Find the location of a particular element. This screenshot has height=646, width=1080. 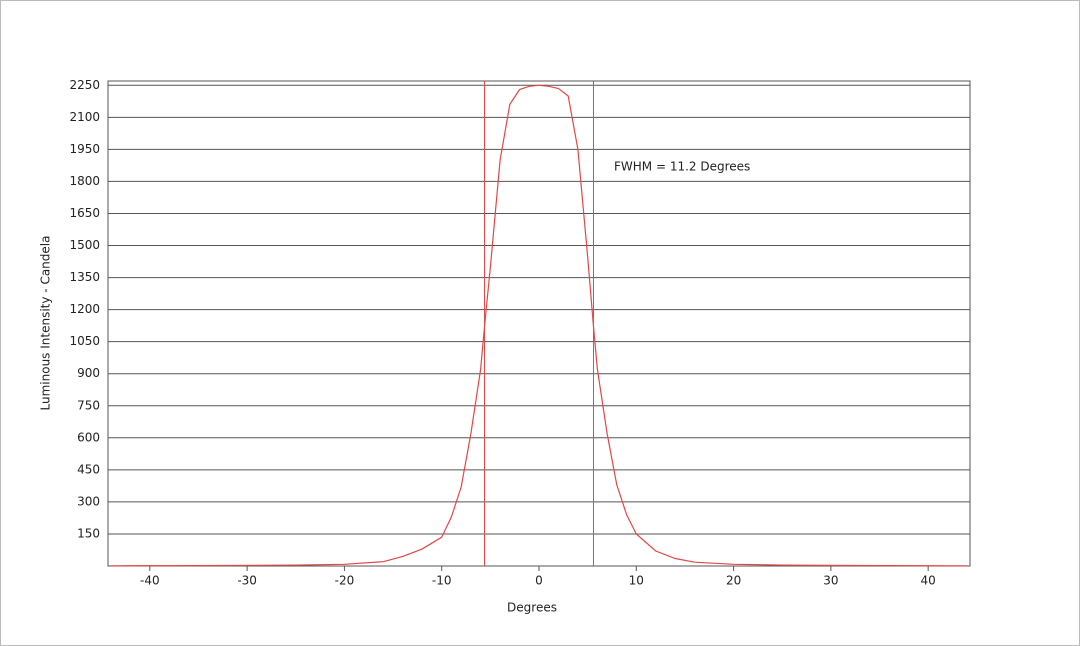

y-tick-label: 300 is located at coordinates (88, 501).